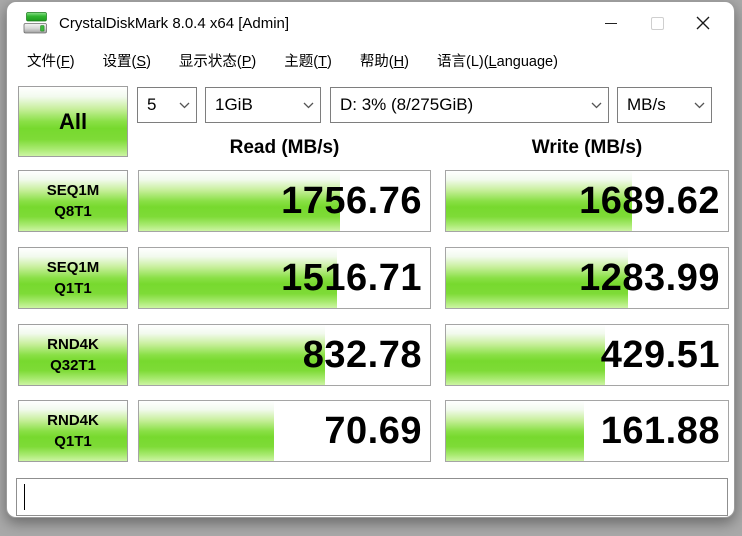 This screenshot has width=742, height=536. I want to click on test-button-rnd4k-q1t1: RND4K Q1T1, so click(73, 431).